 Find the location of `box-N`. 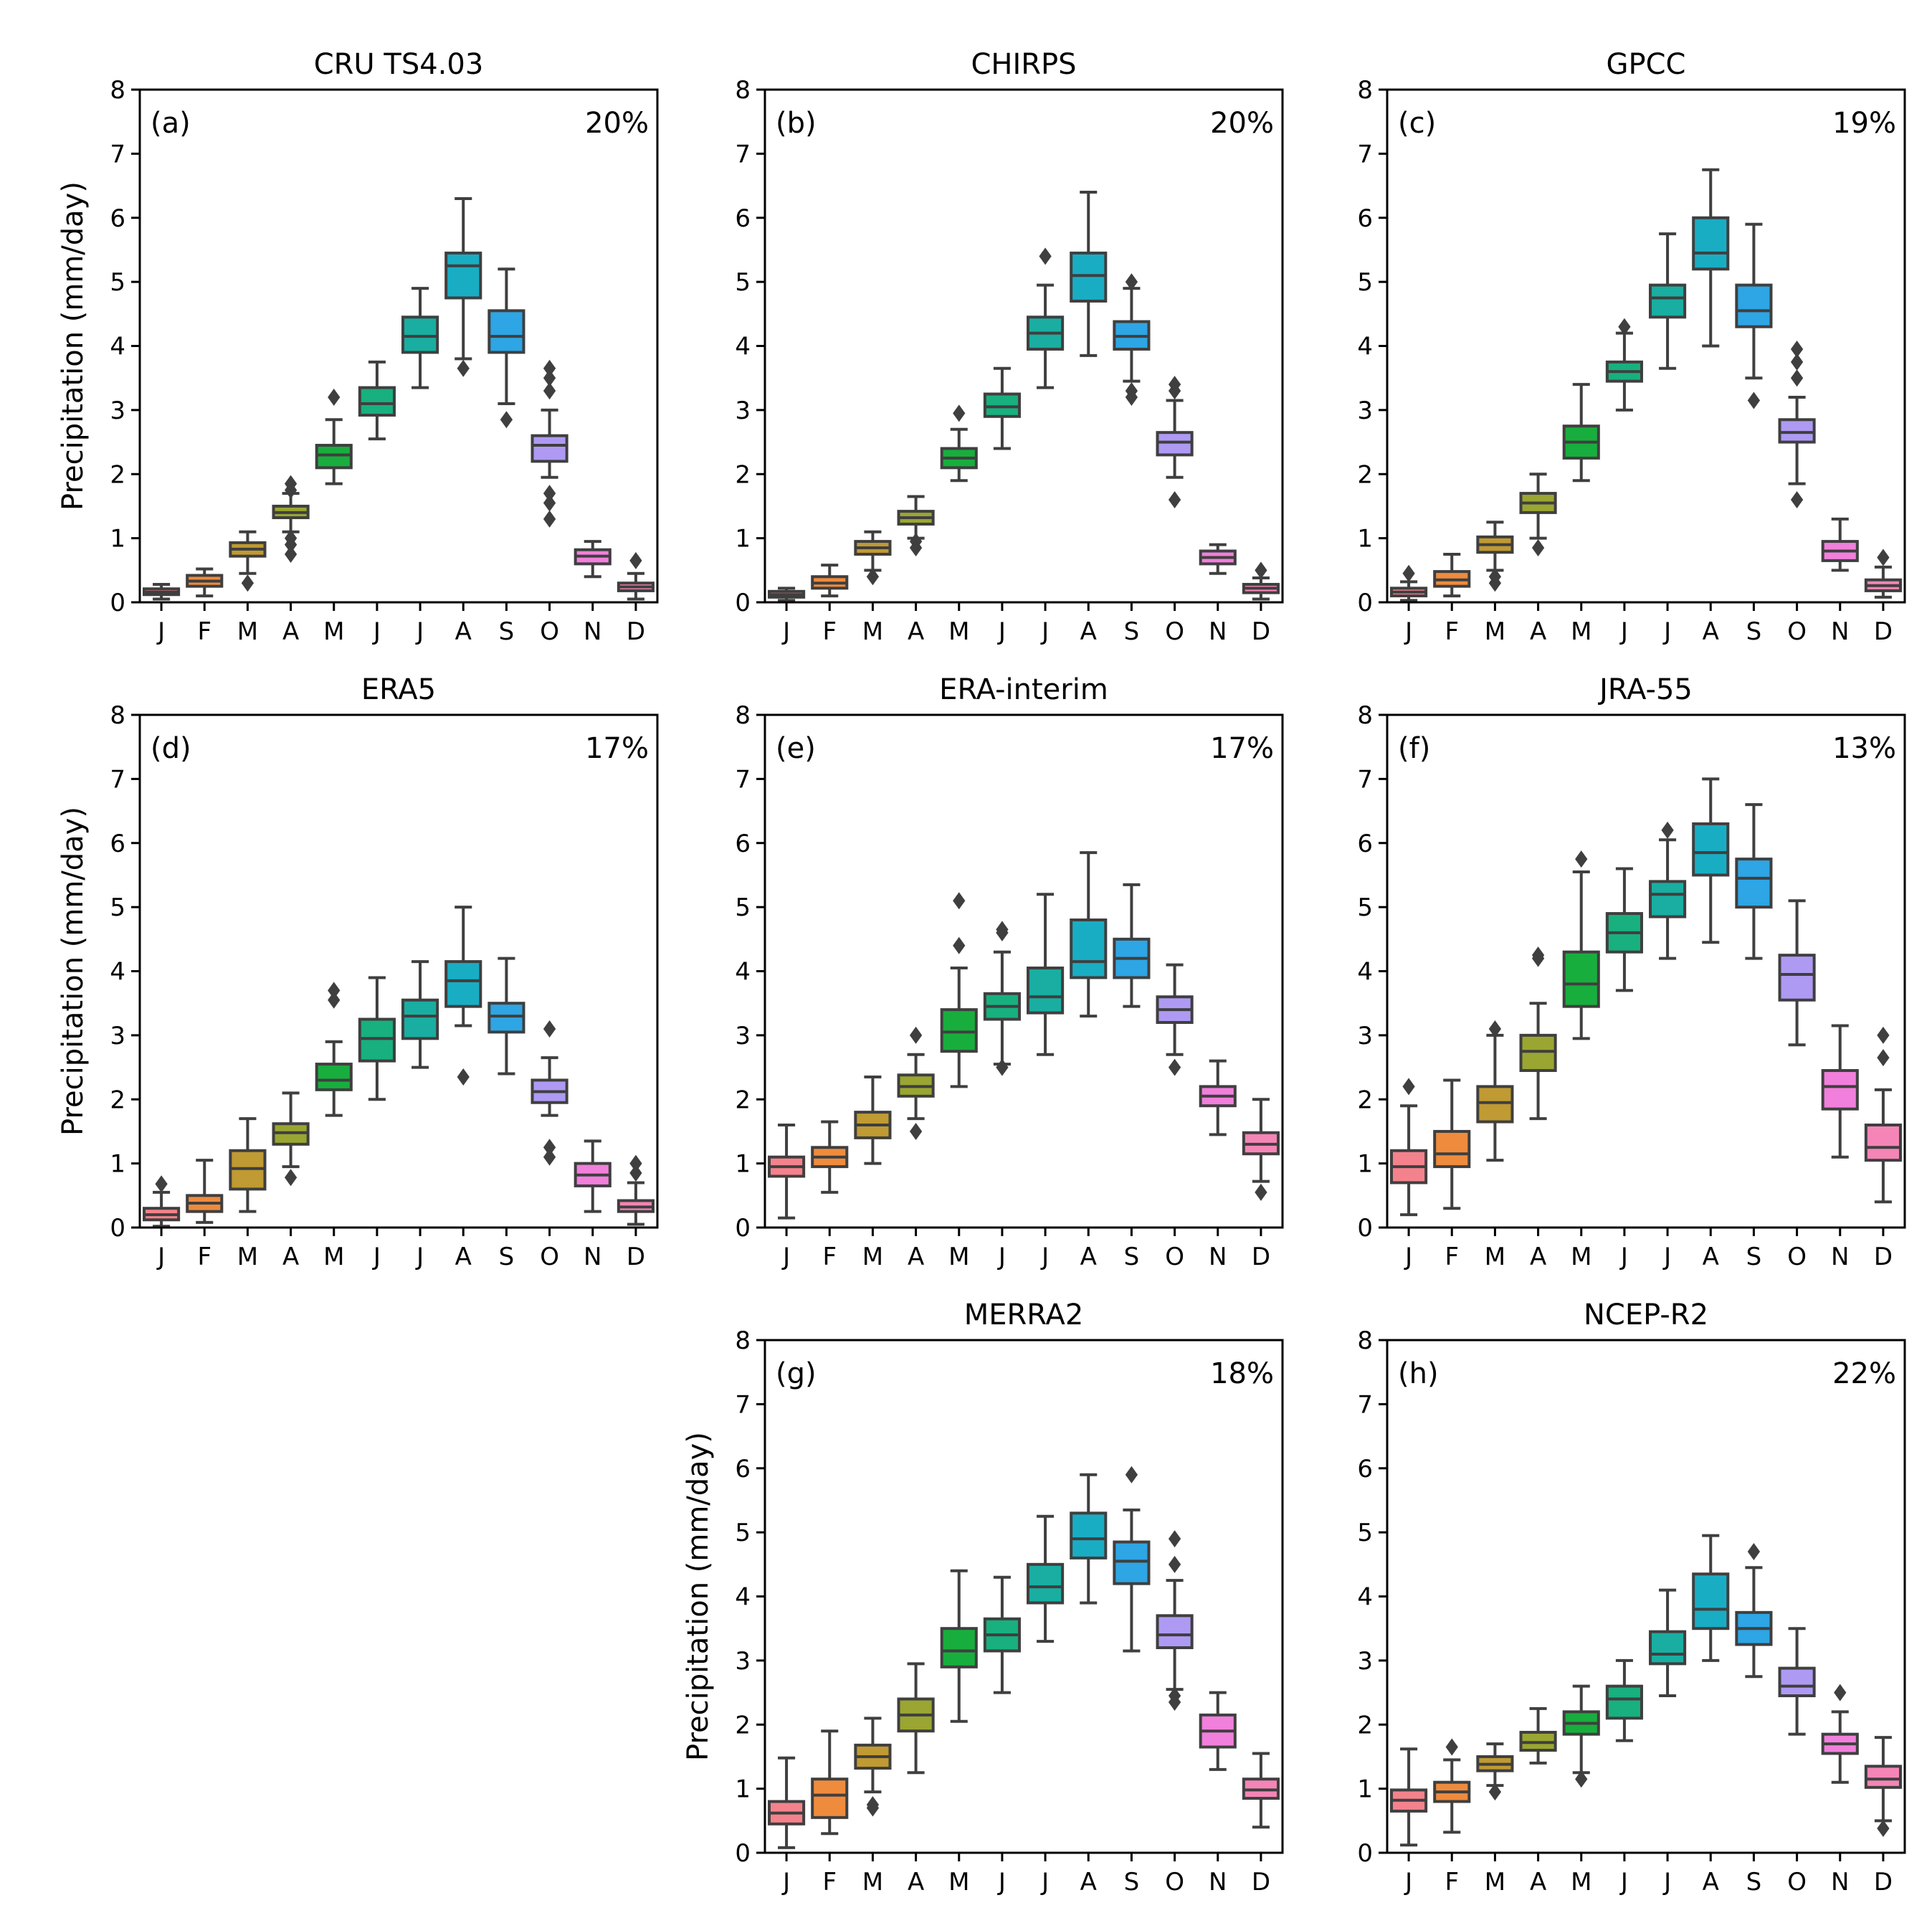

box-N is located at coordinates (1218, 559).